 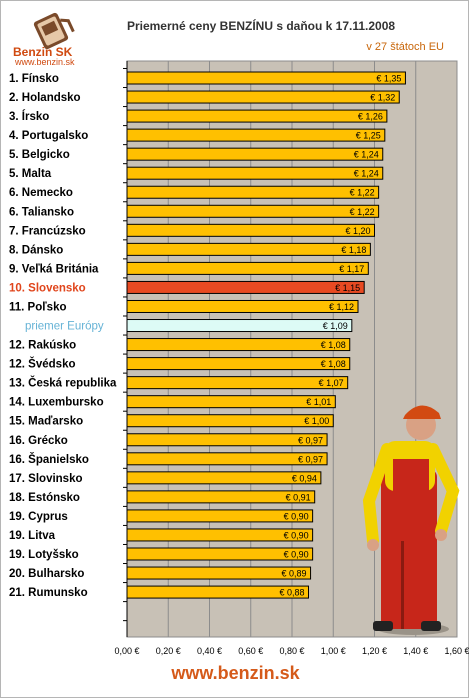 What do you see at coordinates (304, 478) in the screenshot?
I see `data-label: € 0,94` at bounding box center [304, 478].